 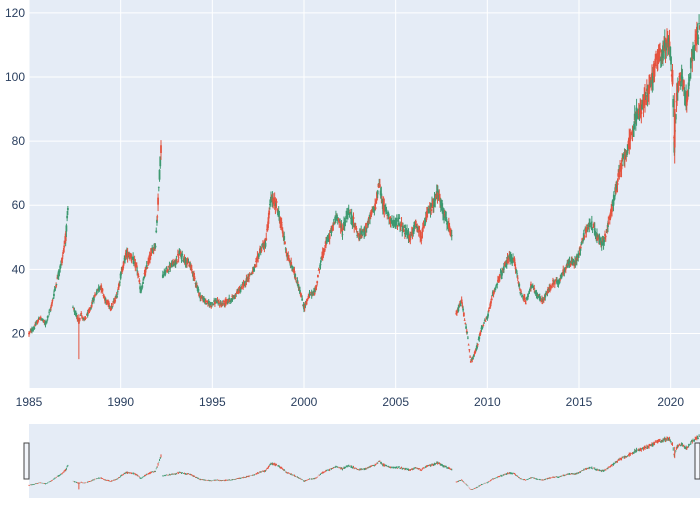 What do you see at coordinates (19, 269) in the screenshot?
I see `y-tick-label: 40` at bounding box center [19, 269].